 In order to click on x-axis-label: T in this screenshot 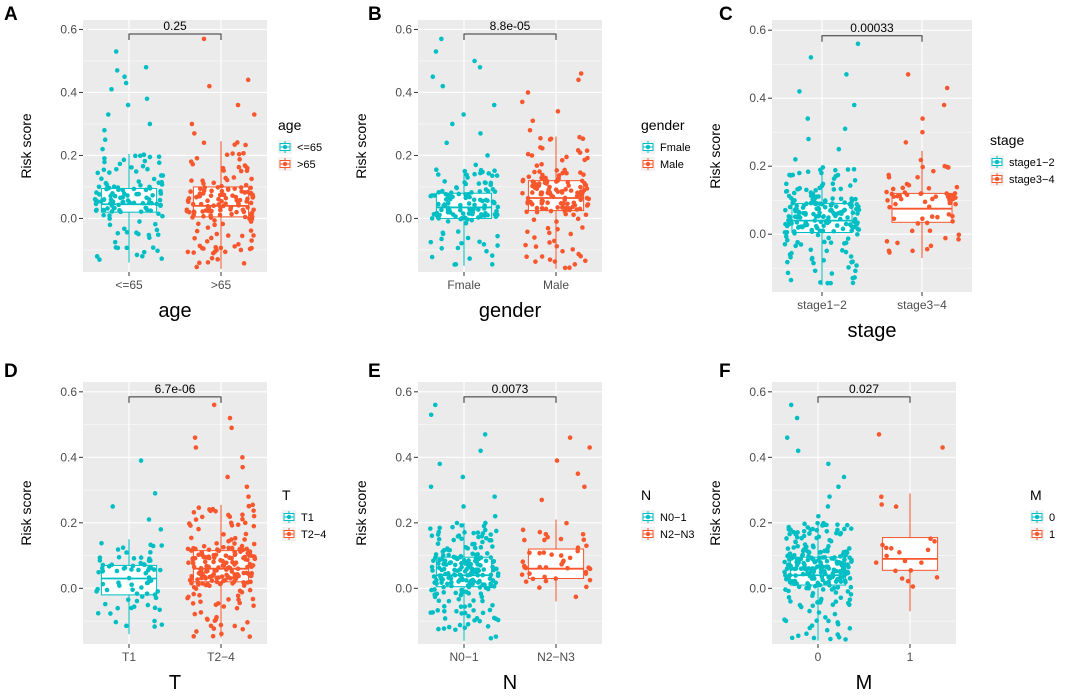, I will do `click(175, 683)`.